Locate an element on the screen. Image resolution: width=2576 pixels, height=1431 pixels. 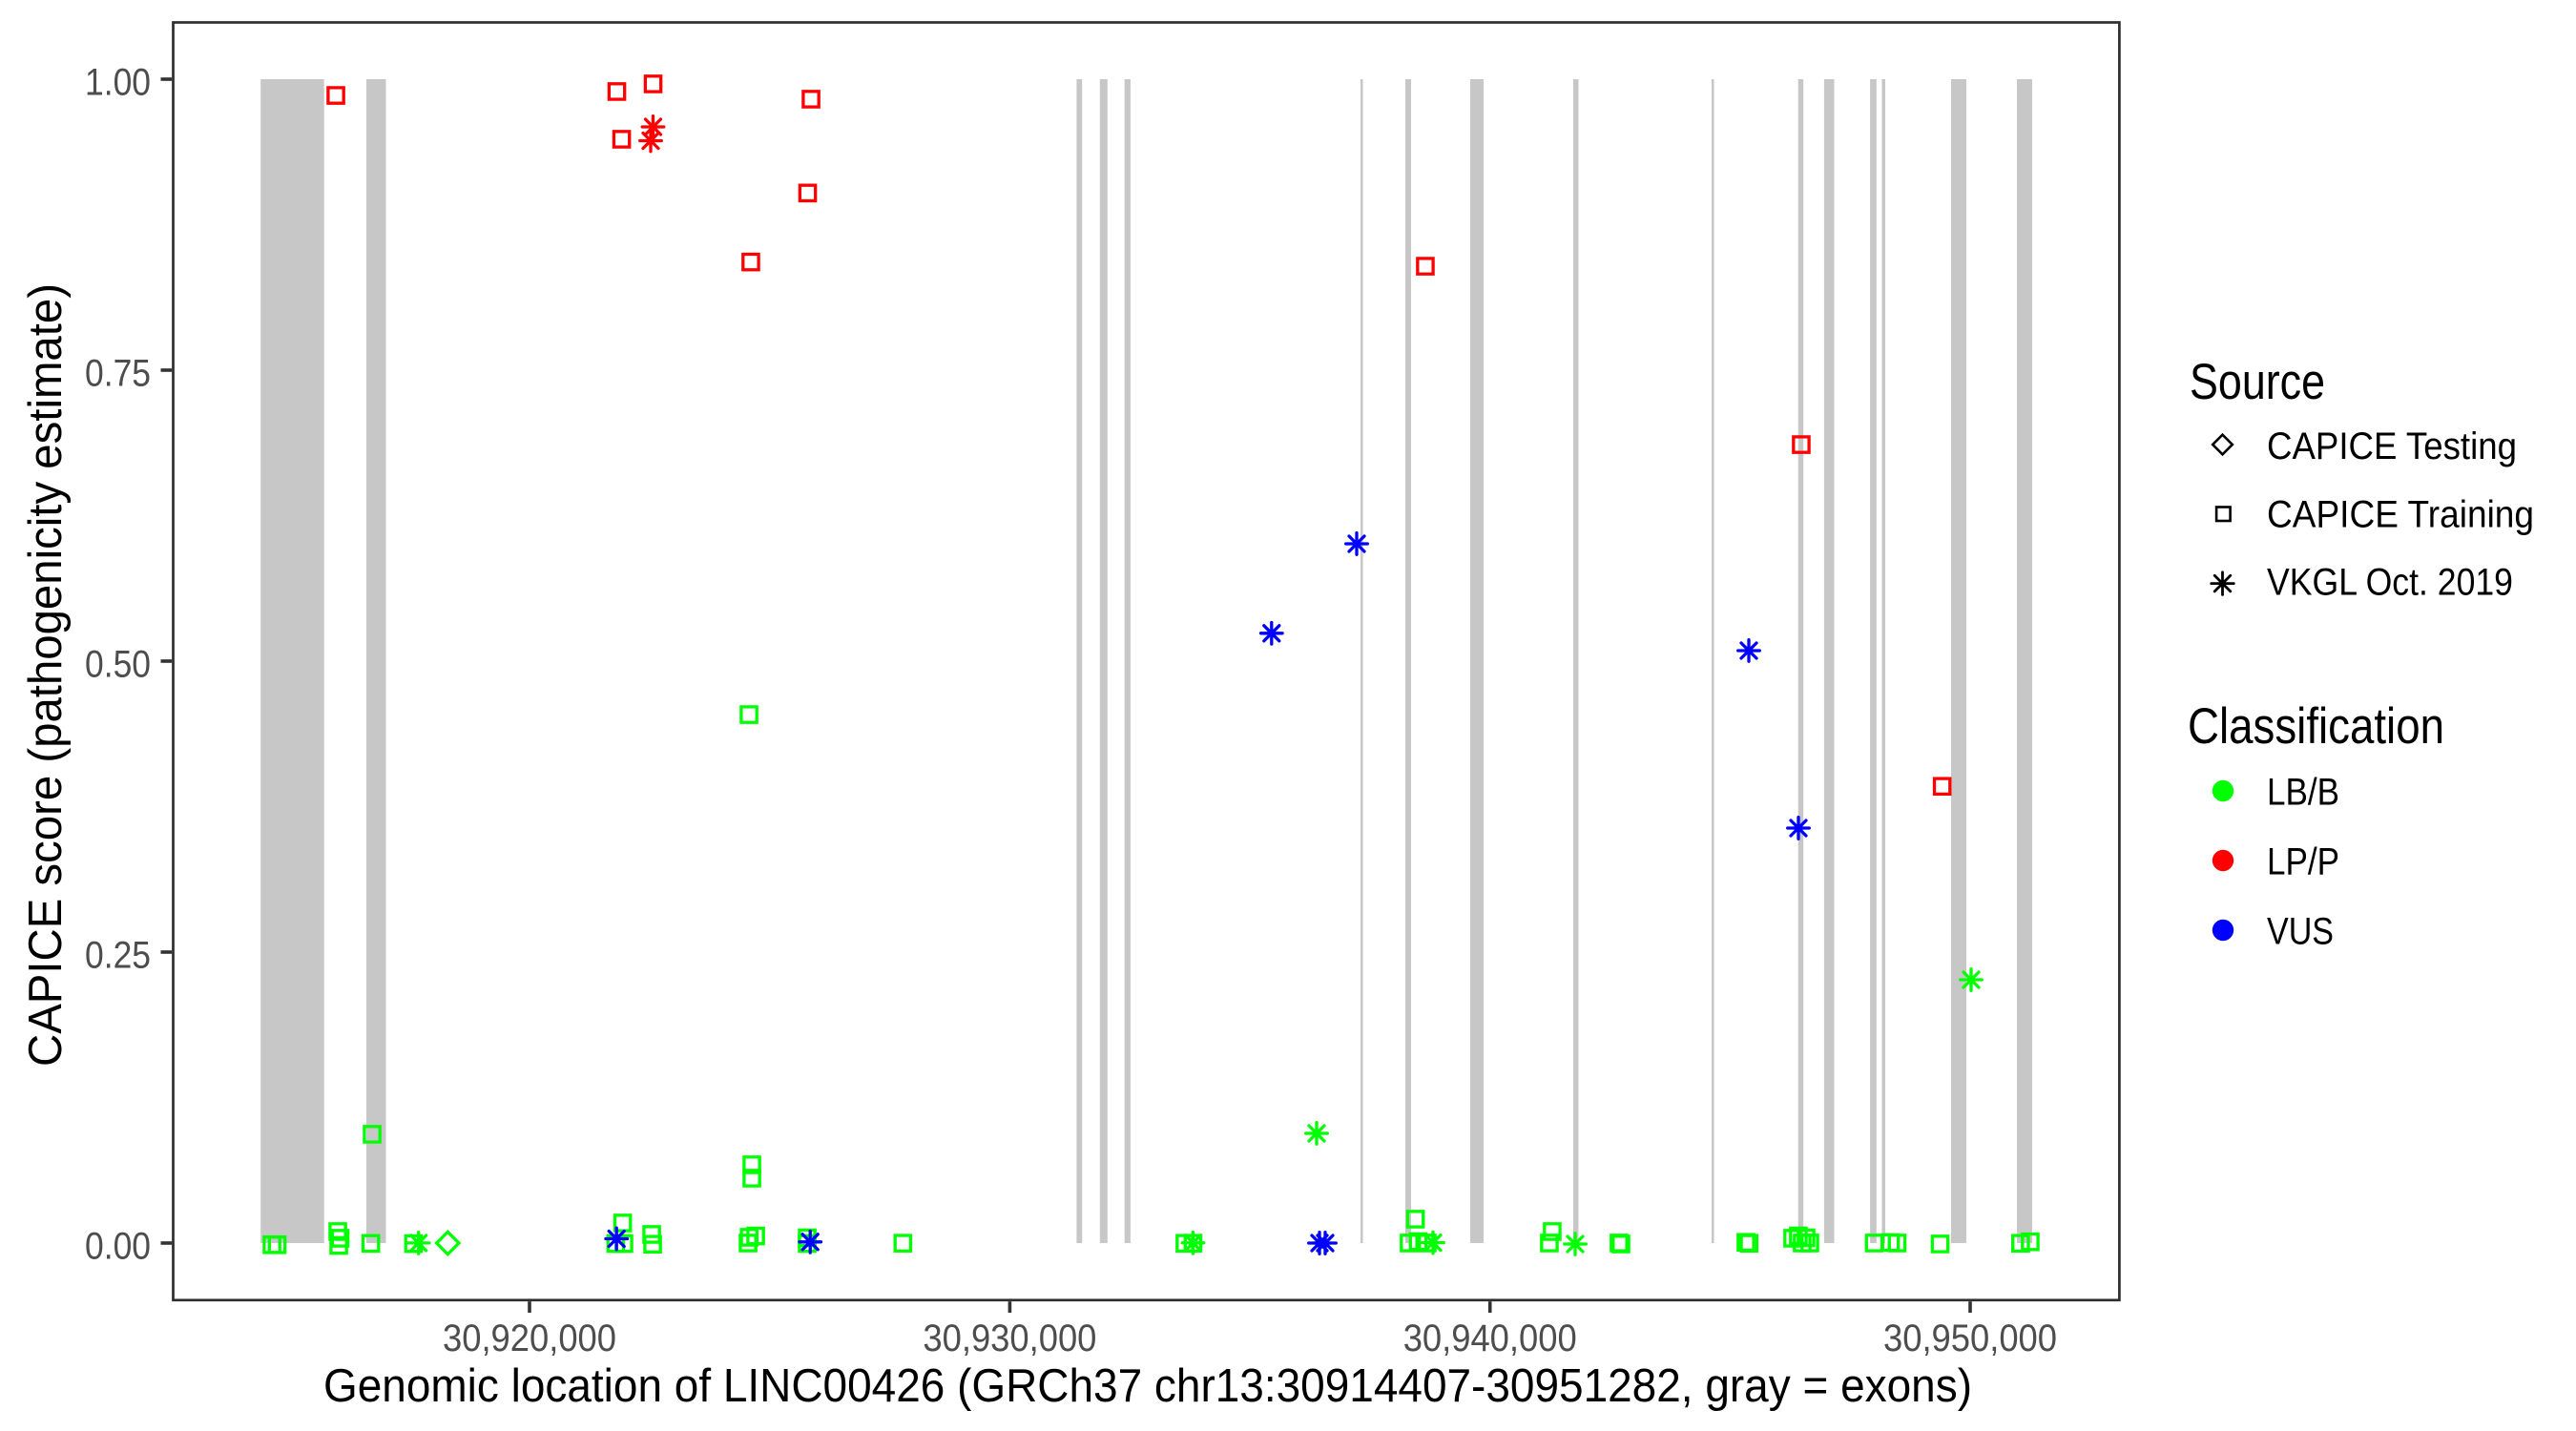
svg-text:CAPICE score (pathogenicity es: CAPICE score (pathogenicity estimate) is located at coordinates (46, 675).